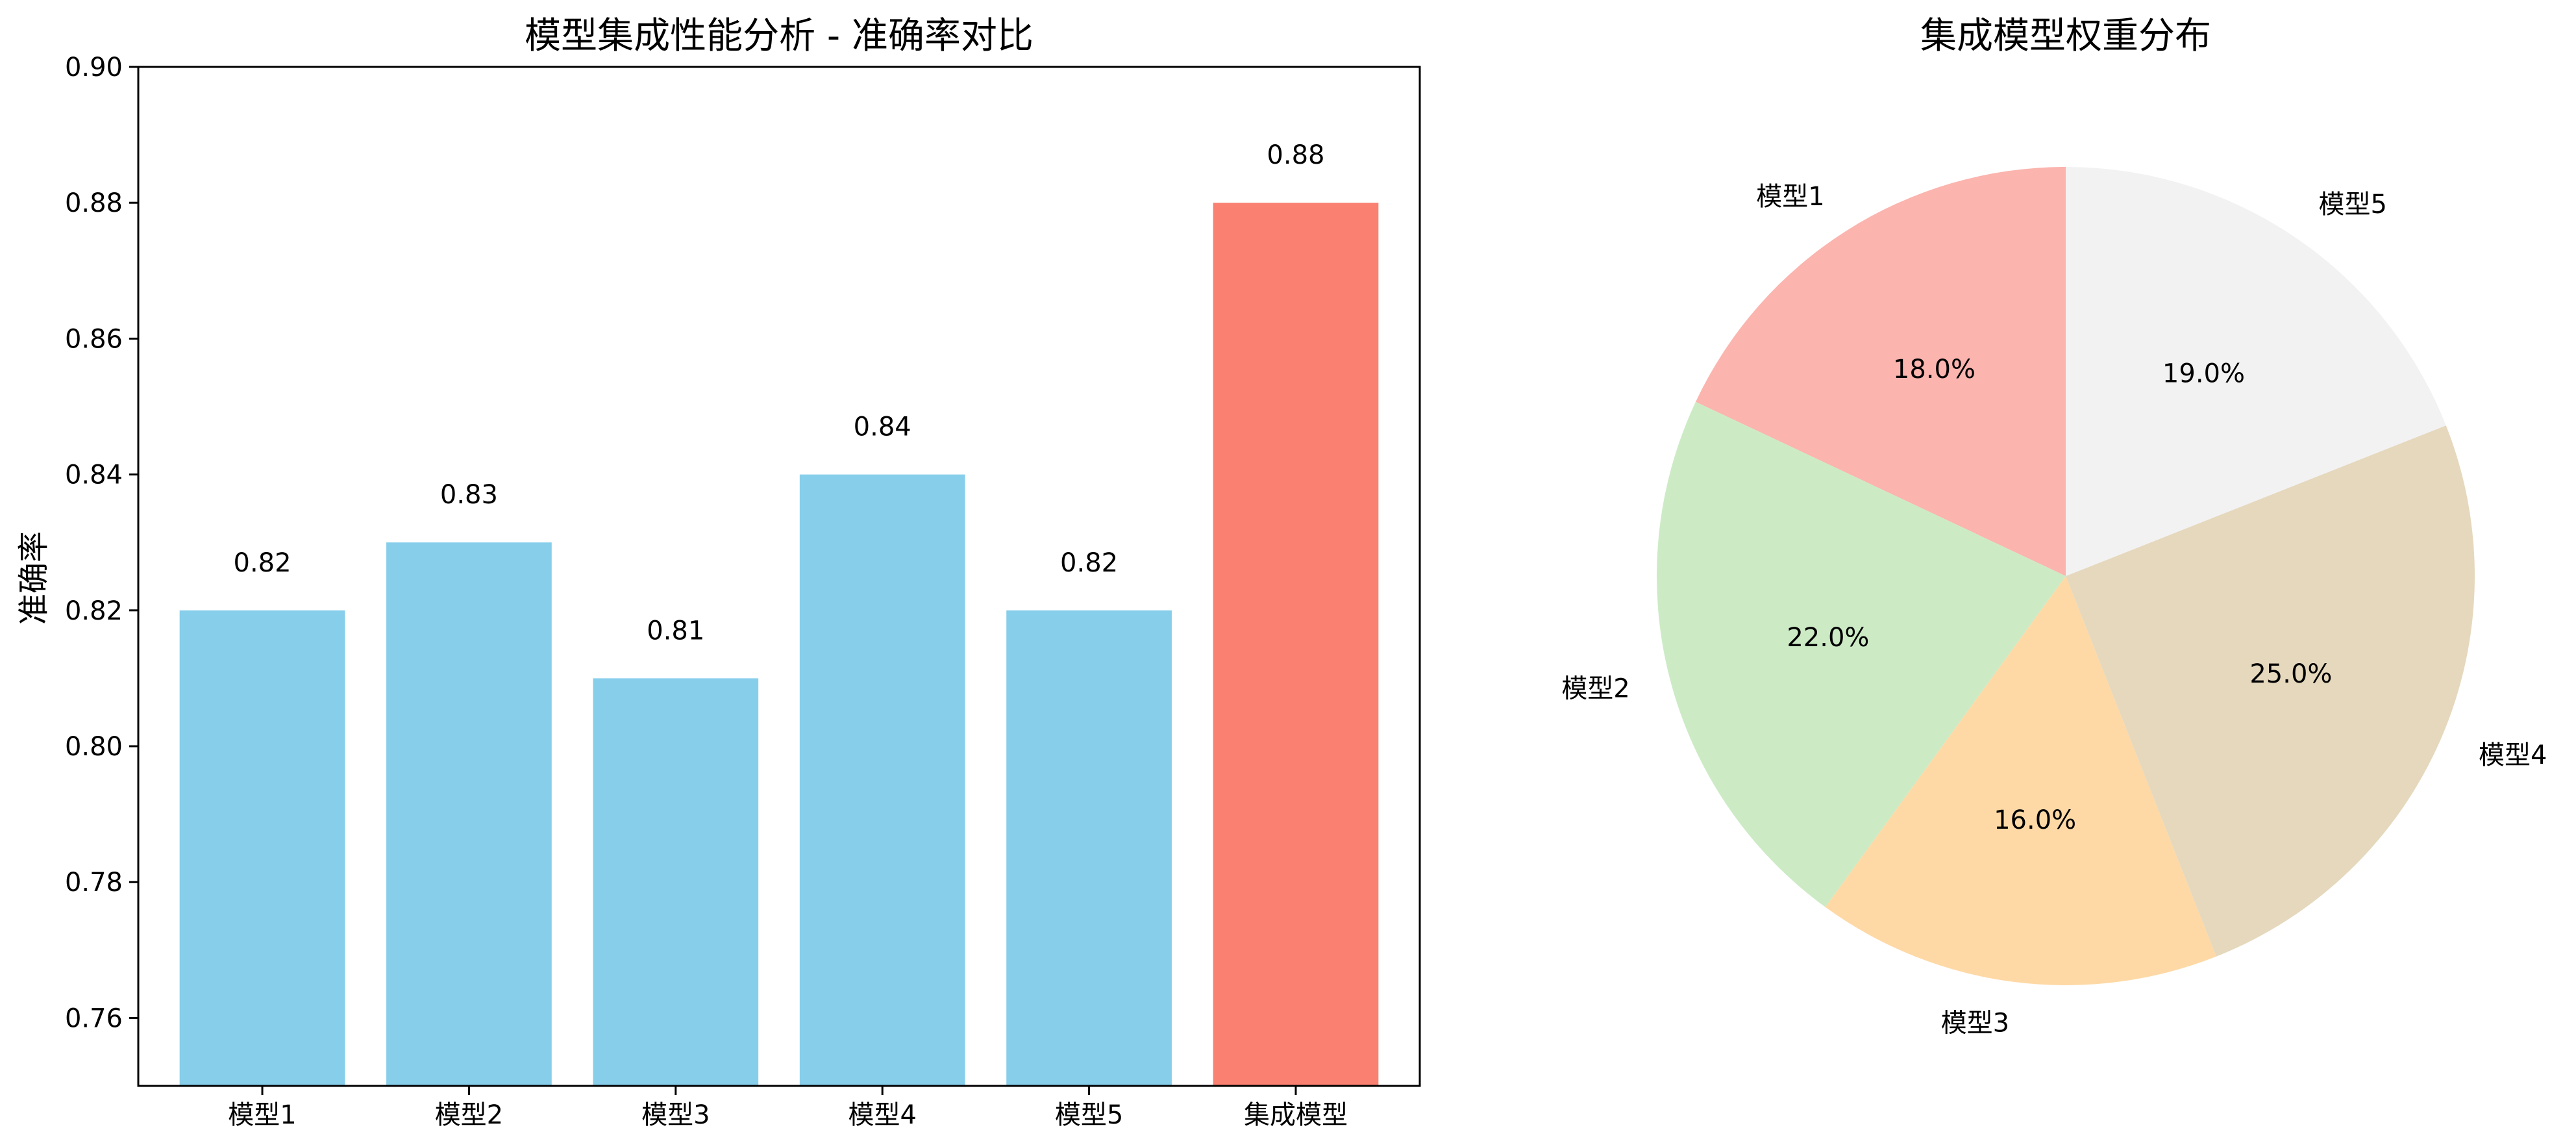 This screenshot has width=2576, height=1145. I want to click on pie-percent-label: 16.0%, so click(2035, 820).